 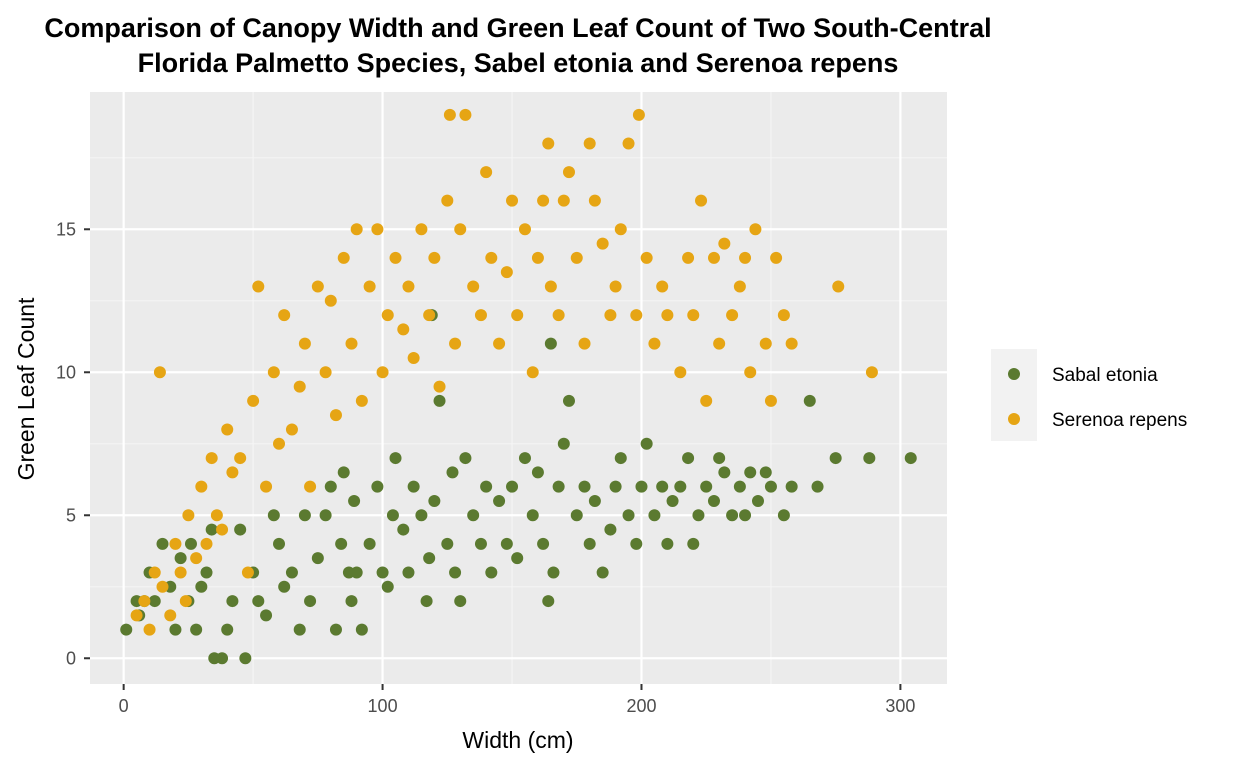 What do you see at coordinates (71, 515) in the screenshot?
I see `y-tick-label: 5` at bounding box center [71, 515].